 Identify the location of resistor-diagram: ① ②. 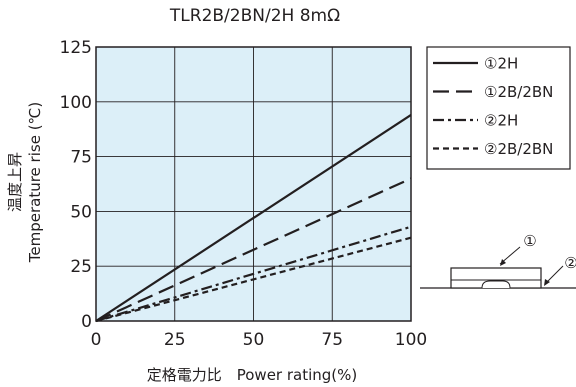
(498, 260).